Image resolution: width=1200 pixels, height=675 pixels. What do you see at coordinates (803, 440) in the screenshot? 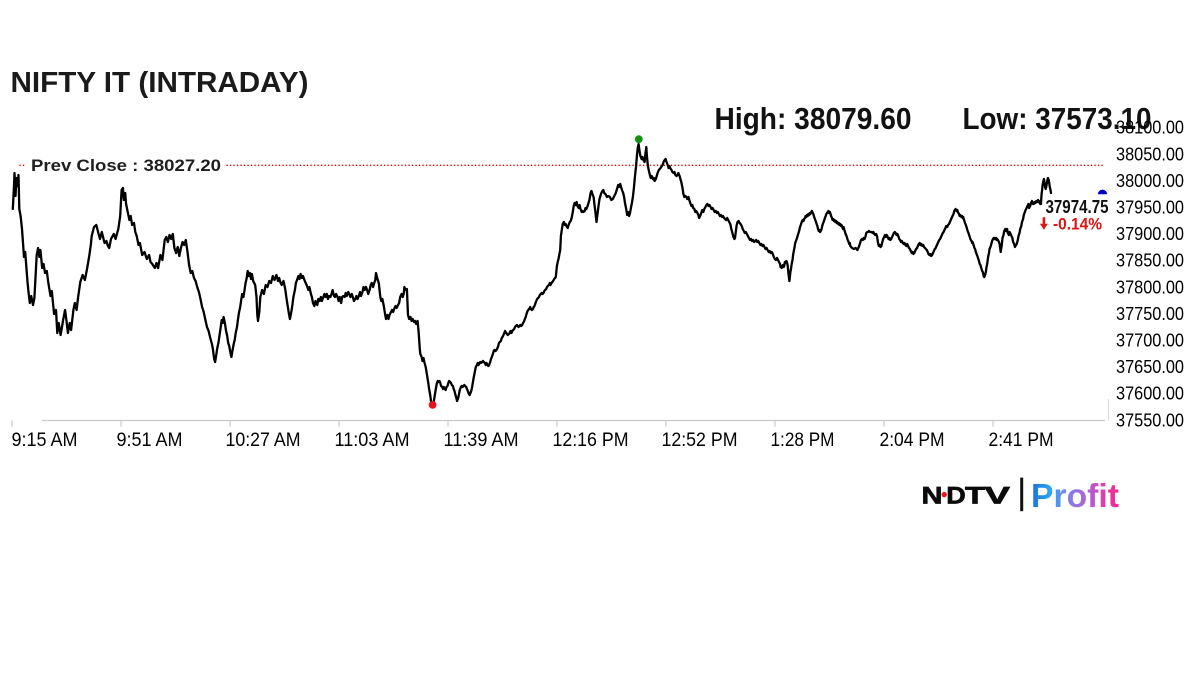
I see `svg-text: 1:28 PM` at bounding box center [803, 440].